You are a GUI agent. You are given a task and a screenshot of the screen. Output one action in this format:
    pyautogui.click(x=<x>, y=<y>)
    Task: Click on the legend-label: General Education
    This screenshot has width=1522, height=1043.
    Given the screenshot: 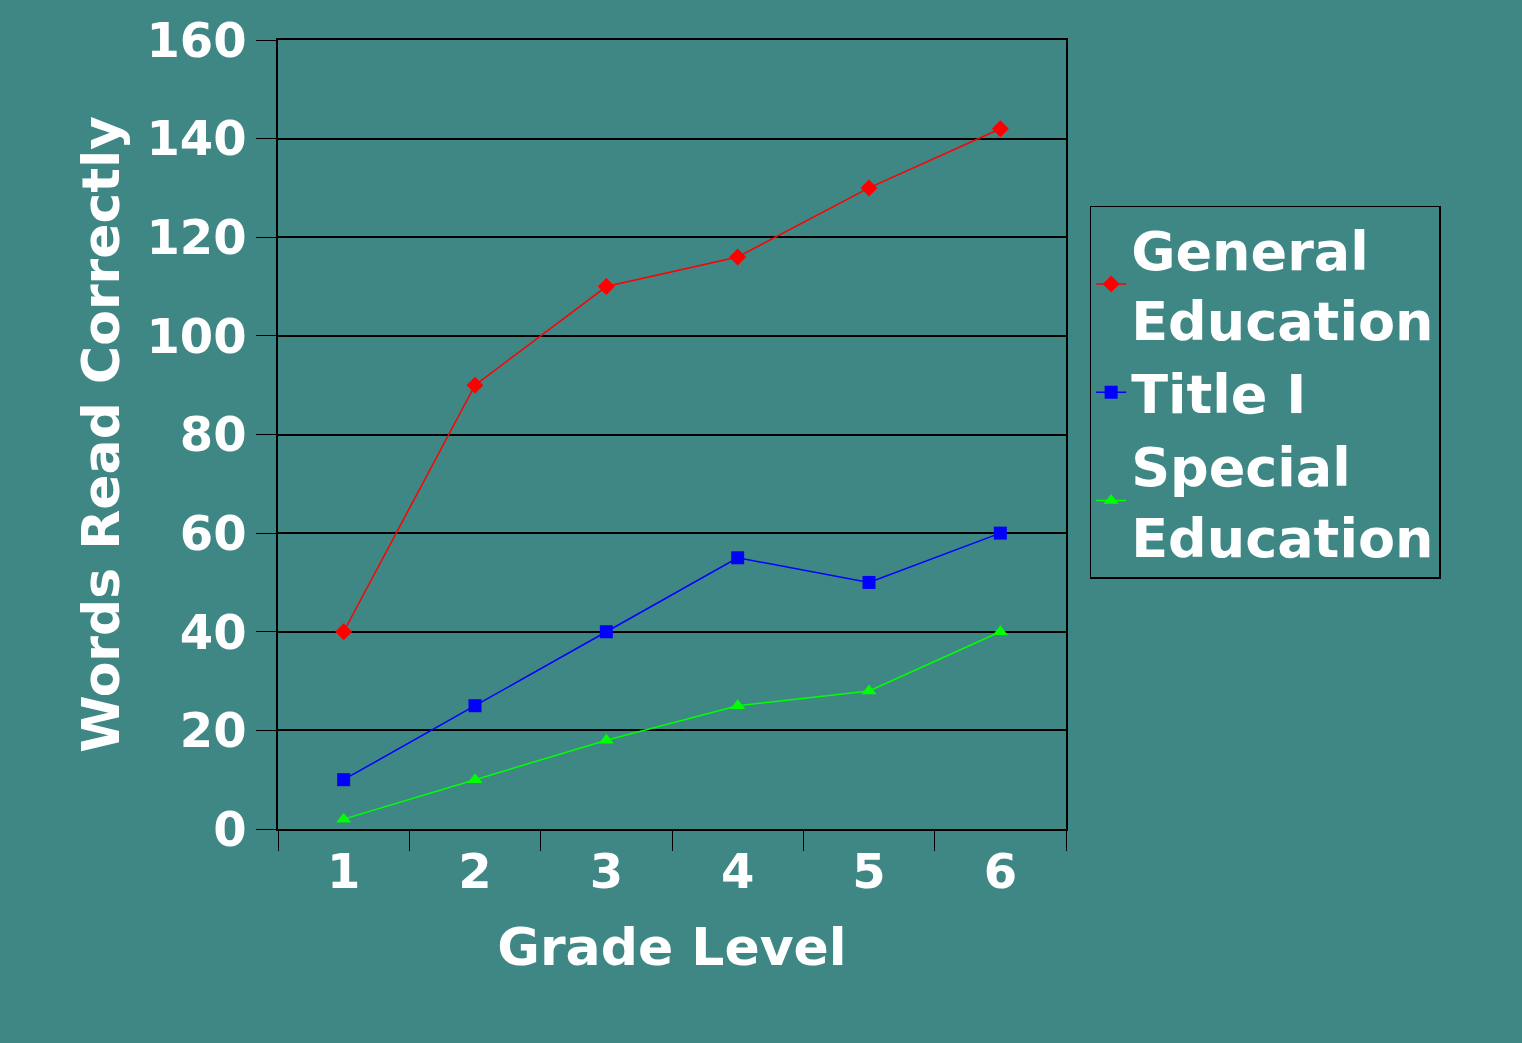 What is the action you would take?
    pyautogui.click(x=1282, y=286)
    